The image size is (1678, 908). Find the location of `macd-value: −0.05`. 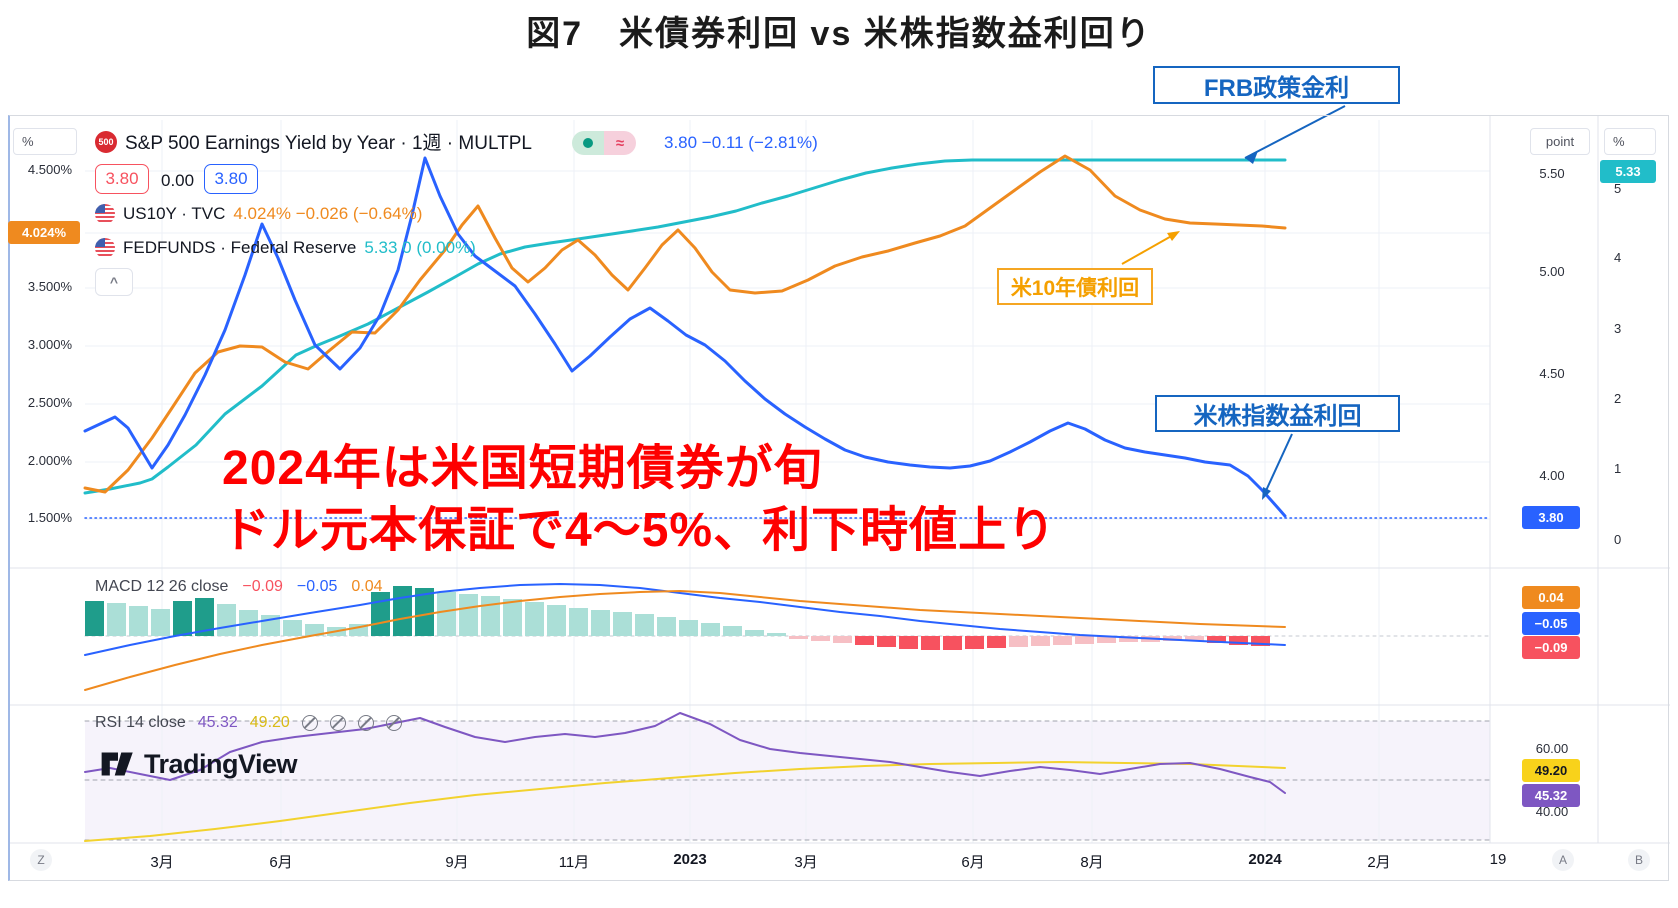

macd-value: −0.05 is located at coordinates (317, 586).